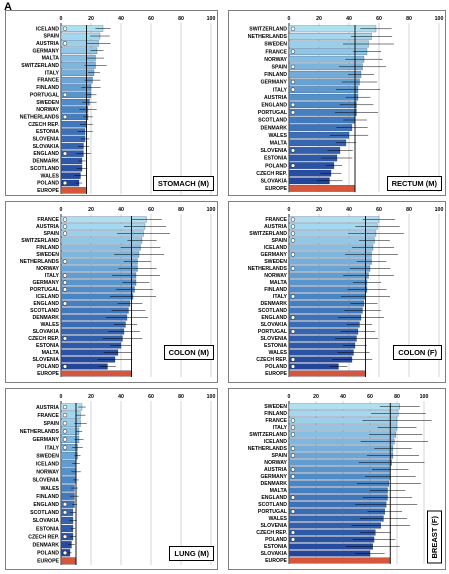  Describe the element at coordinates (276, 189) in the screenshot. I see `category-label: EUROPE` at that location.